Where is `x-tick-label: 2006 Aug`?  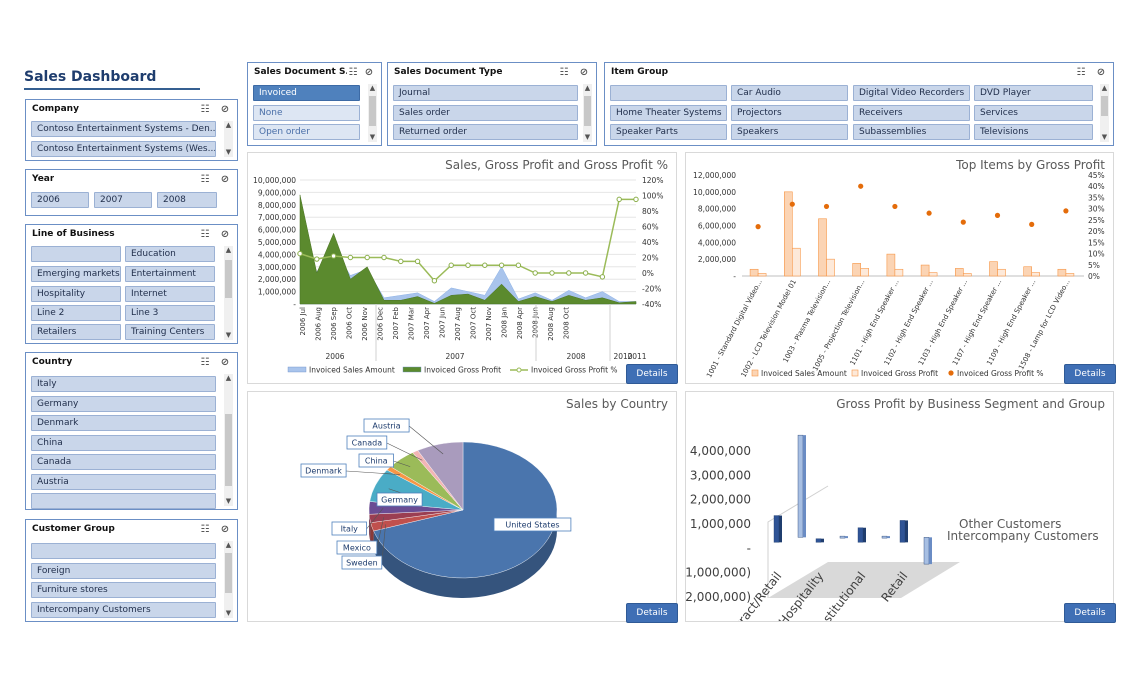
x-tick-label: 2006 Aug is located at coordinates (319, 324).